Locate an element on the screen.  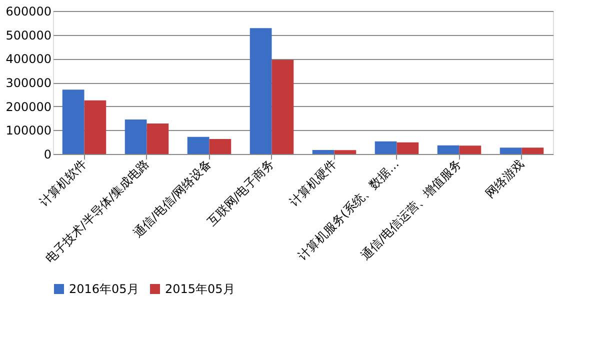
y-tick-label: 100000 is located at coordinates (29, 131).